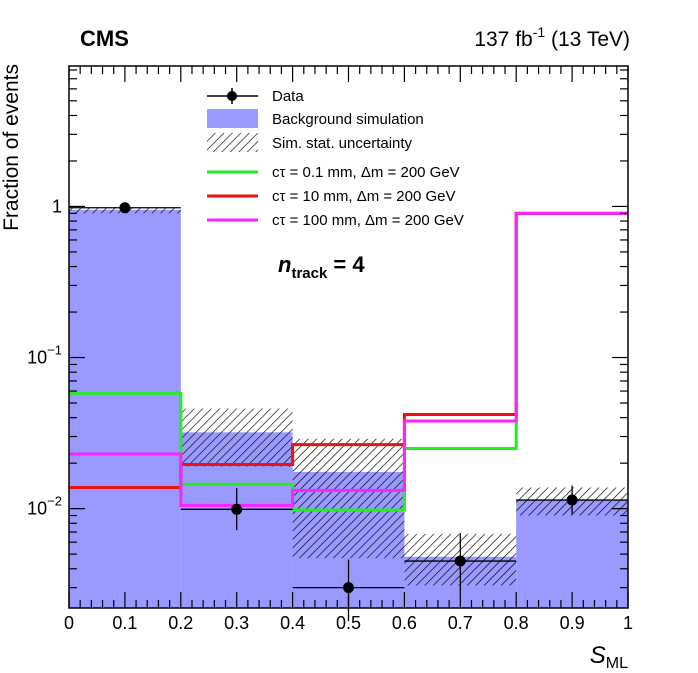  What do you see at coordinates (321, 267) in the screenshot?
I see `ntrack-annotation: ntrack = 4` at bounding box center [321, 267].